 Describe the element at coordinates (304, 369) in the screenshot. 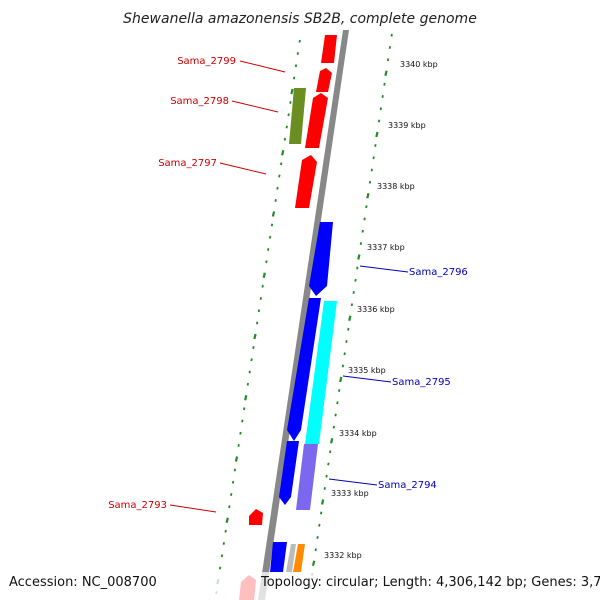

I see `gene-feature-long-blue` at that location.